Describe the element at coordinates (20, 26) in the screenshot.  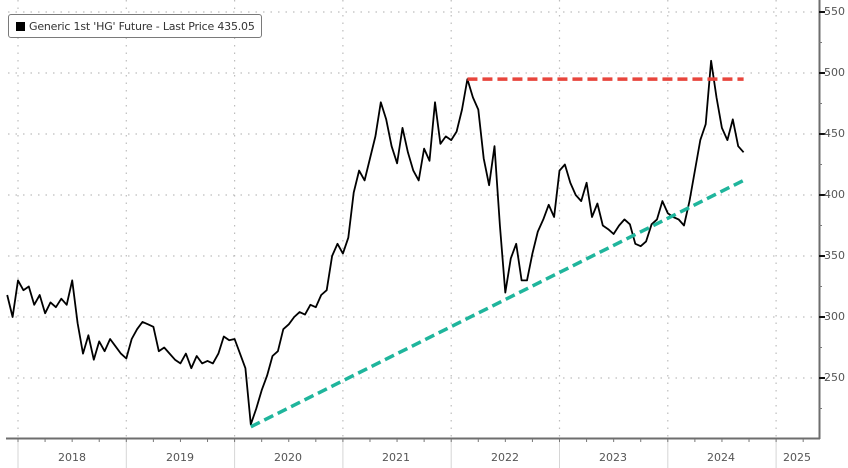
I see `legend-swatch-icon` at that location.